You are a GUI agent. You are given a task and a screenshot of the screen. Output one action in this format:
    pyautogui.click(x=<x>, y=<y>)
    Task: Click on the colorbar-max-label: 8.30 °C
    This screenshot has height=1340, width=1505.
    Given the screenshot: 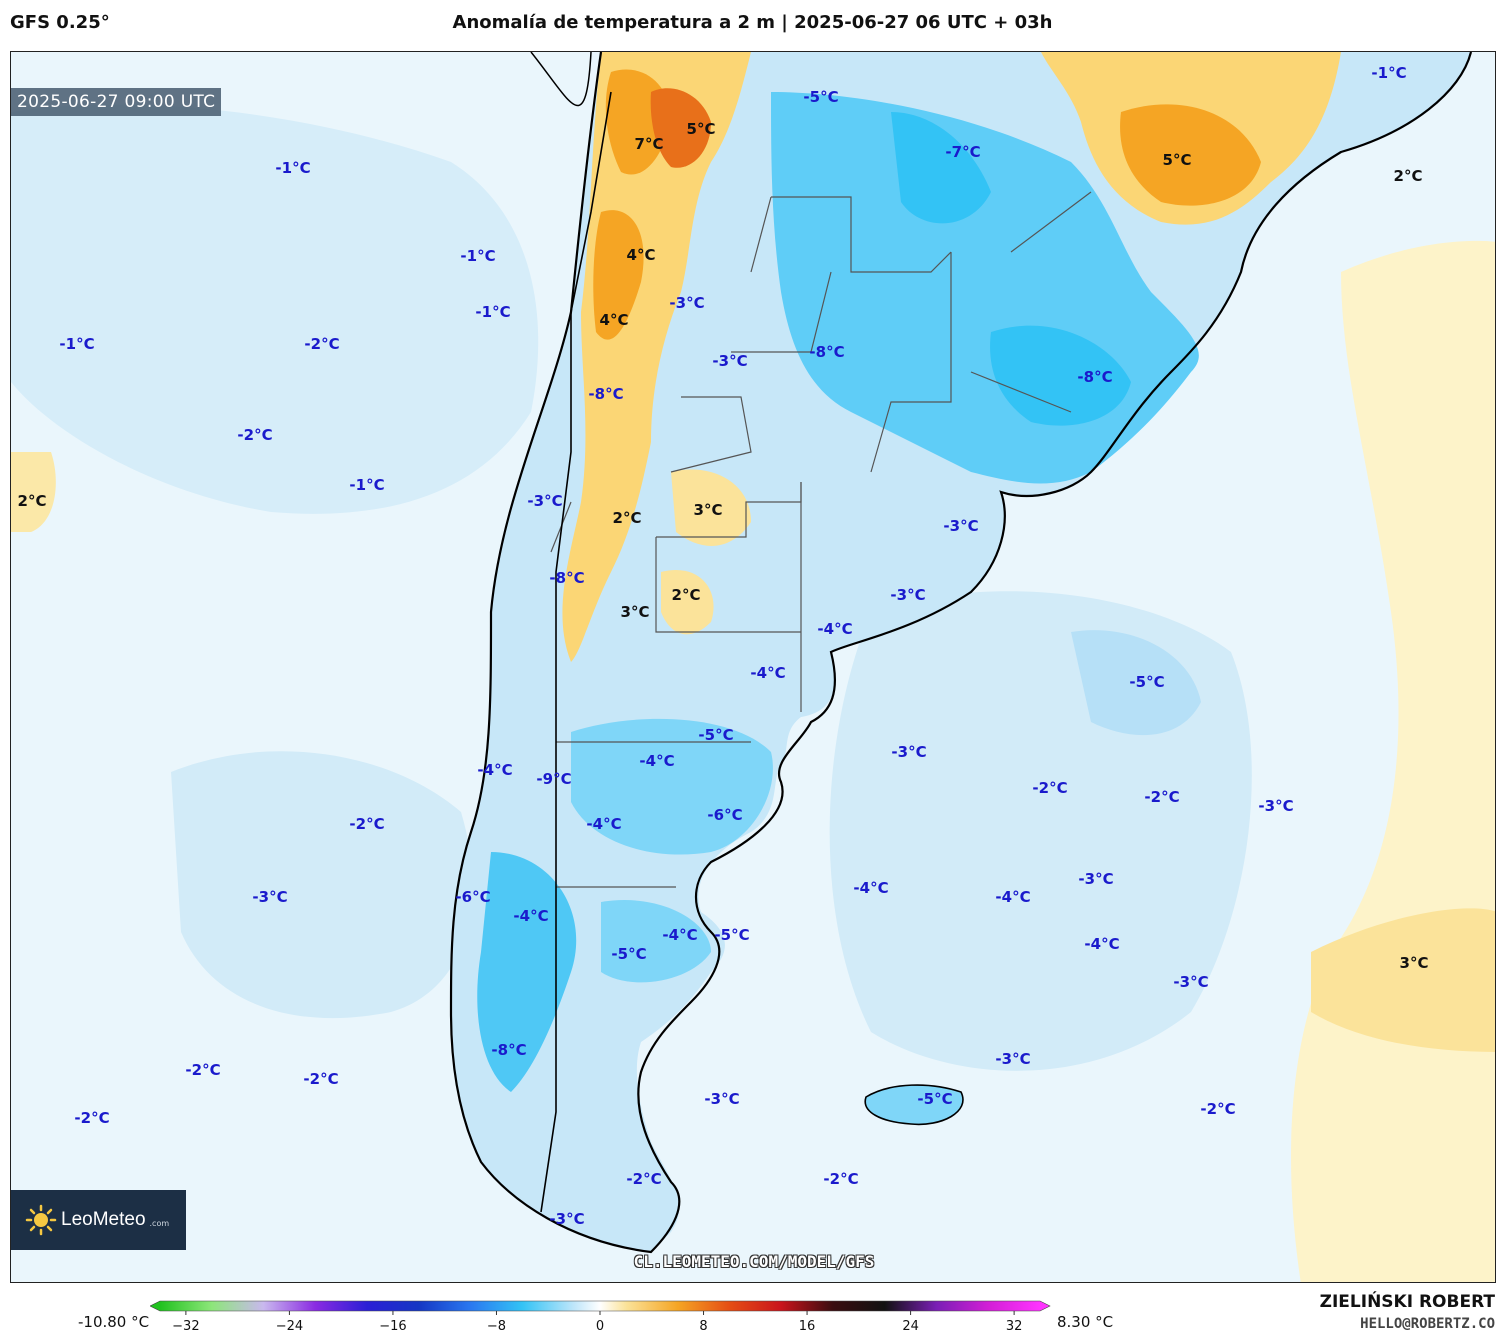 What is the action you would take?
    pyautogui.click(x=1085, y=1322)
    